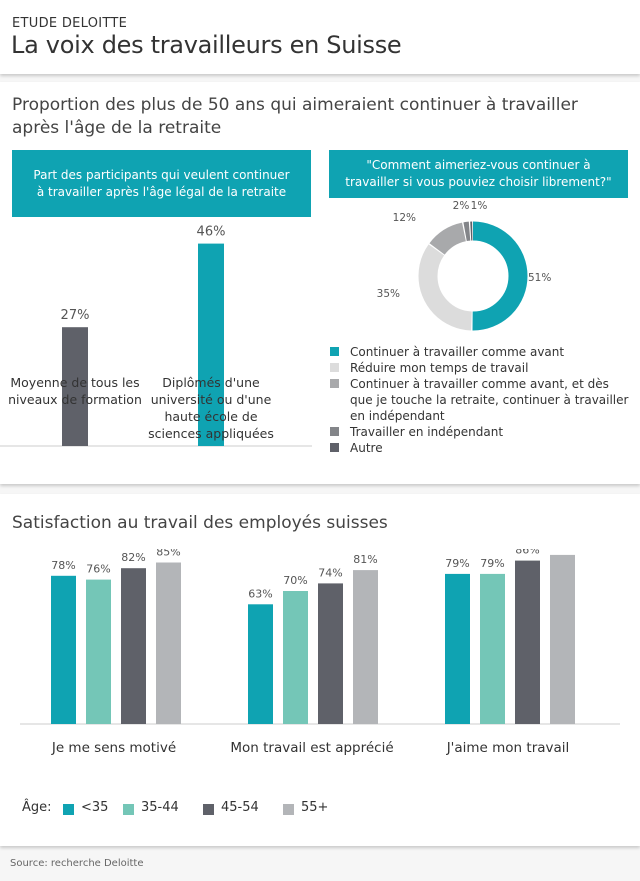 The width and height of the screenshot is (640, 881). I want to click on bar-value-label: 85%, so click(168, 554).